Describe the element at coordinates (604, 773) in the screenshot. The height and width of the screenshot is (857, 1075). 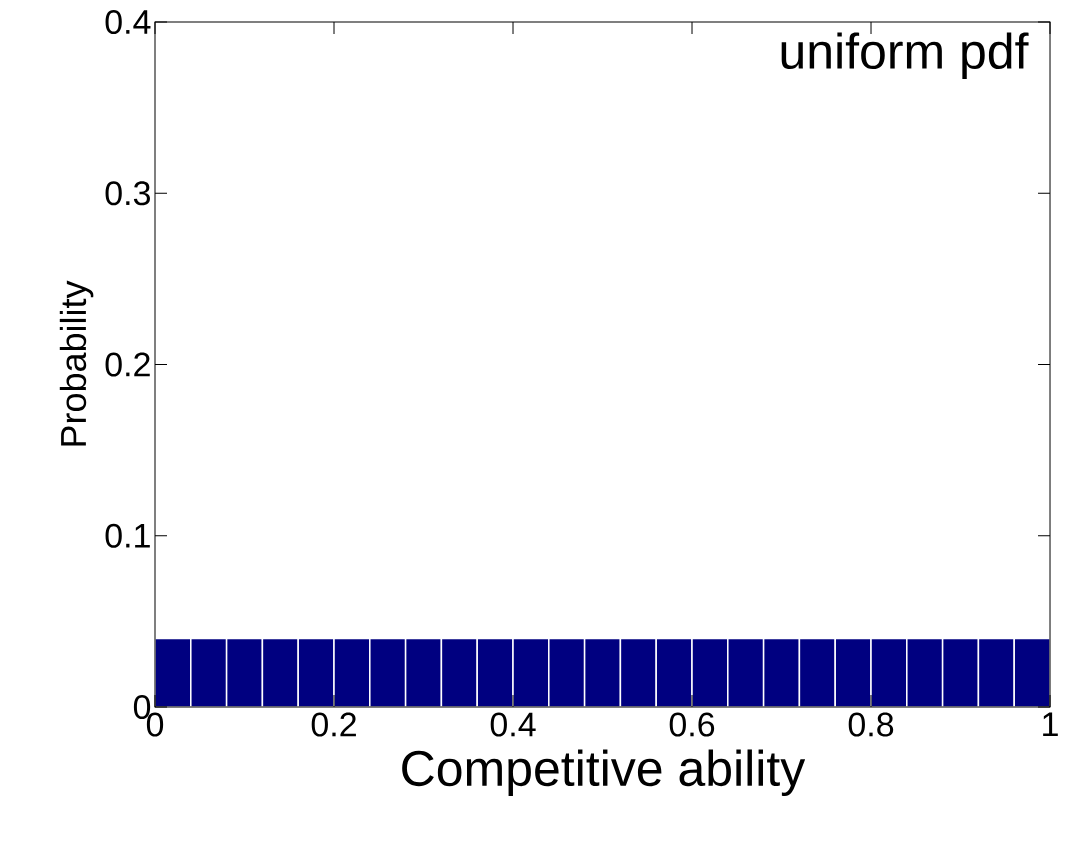
I see `x-axis-title: Competitive ability` at that location.